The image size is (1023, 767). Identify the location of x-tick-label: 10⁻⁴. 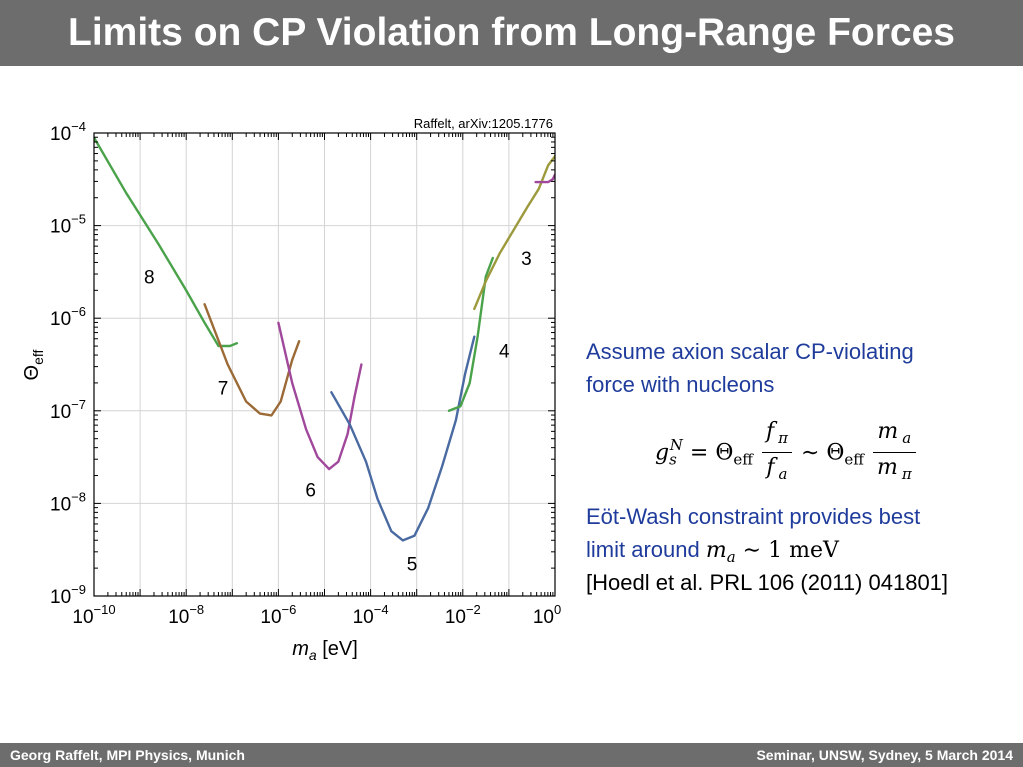
(371, 615).